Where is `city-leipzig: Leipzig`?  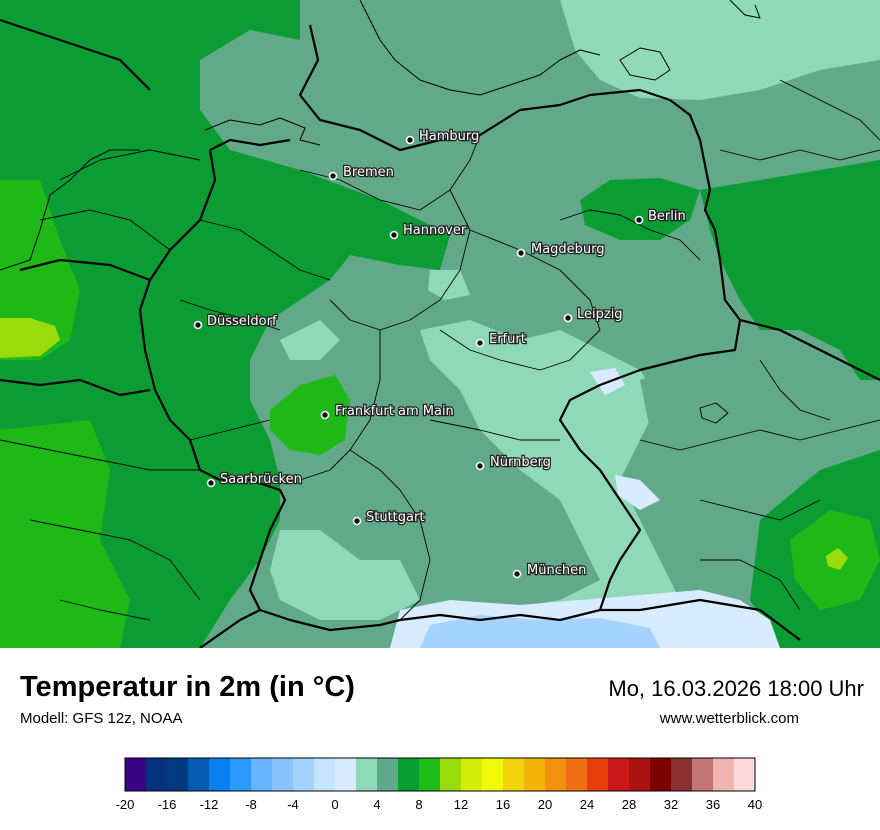
city-leipzig: Leipzig is located at coordinates (593, 314).